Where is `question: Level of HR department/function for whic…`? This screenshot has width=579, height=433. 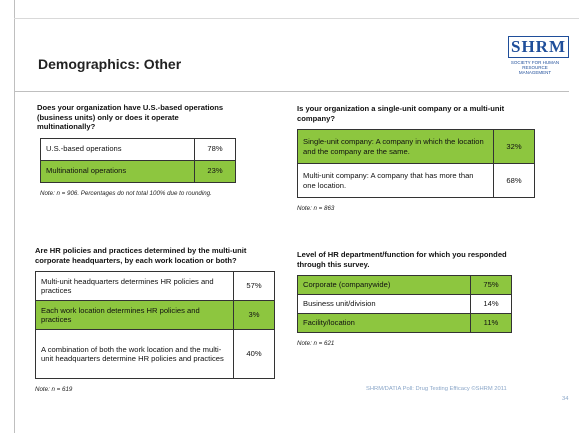
question: Level of HR department/function for whic… is located at coordinates (402, 259).